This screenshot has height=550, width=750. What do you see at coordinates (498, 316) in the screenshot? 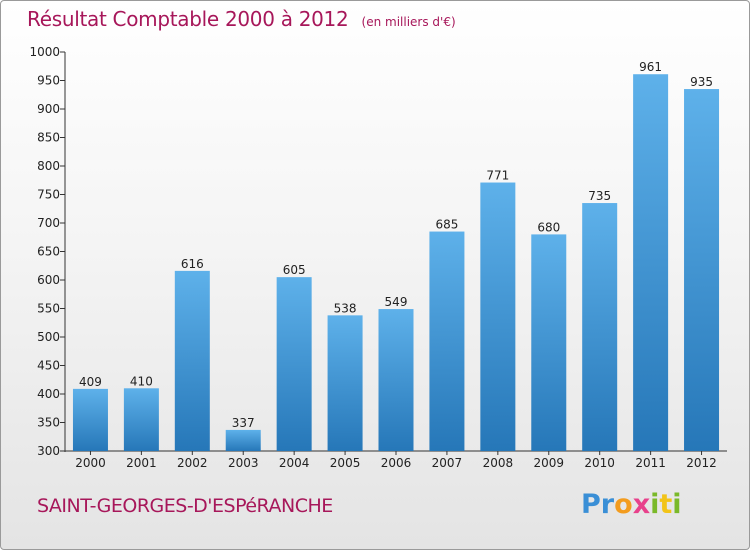
I see `bar-2008` at bounding box center [498, 316].